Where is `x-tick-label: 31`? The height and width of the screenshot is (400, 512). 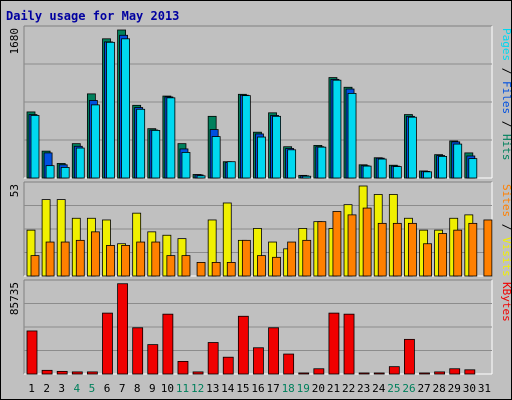
x-tick-label: 31 is located at coordinates (484, 388).